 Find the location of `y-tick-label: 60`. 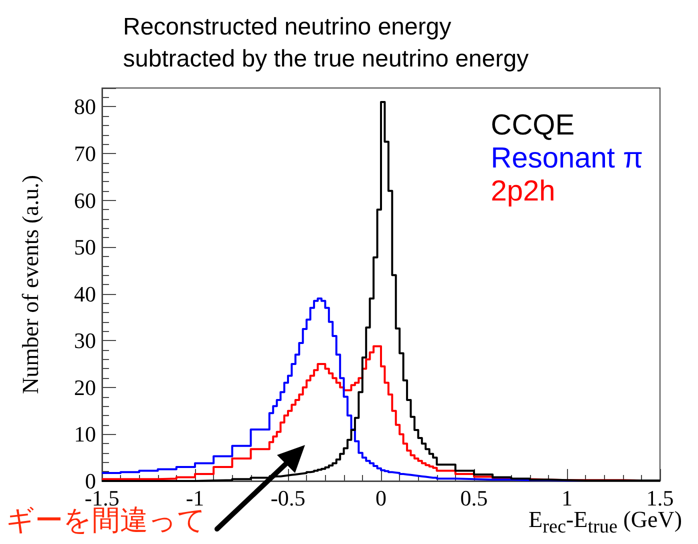

y-tick-label: 60 is located at coordinates (85, 200).